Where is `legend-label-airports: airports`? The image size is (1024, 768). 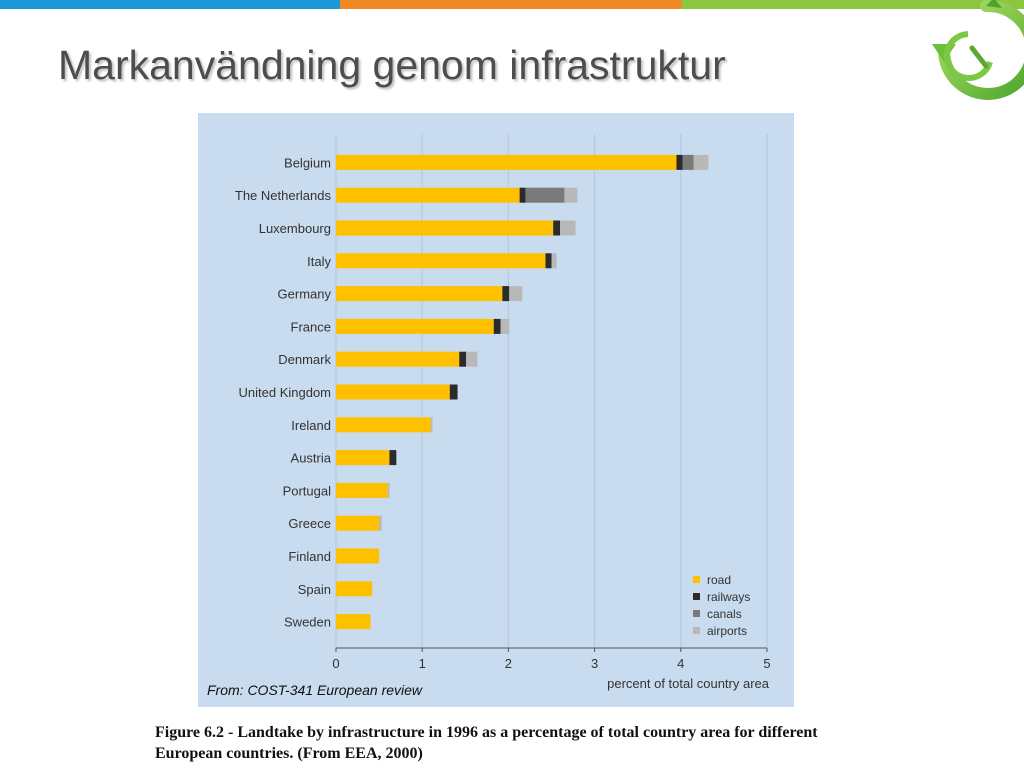 legend-label-airports: airports is located at coordinates (727, 630).